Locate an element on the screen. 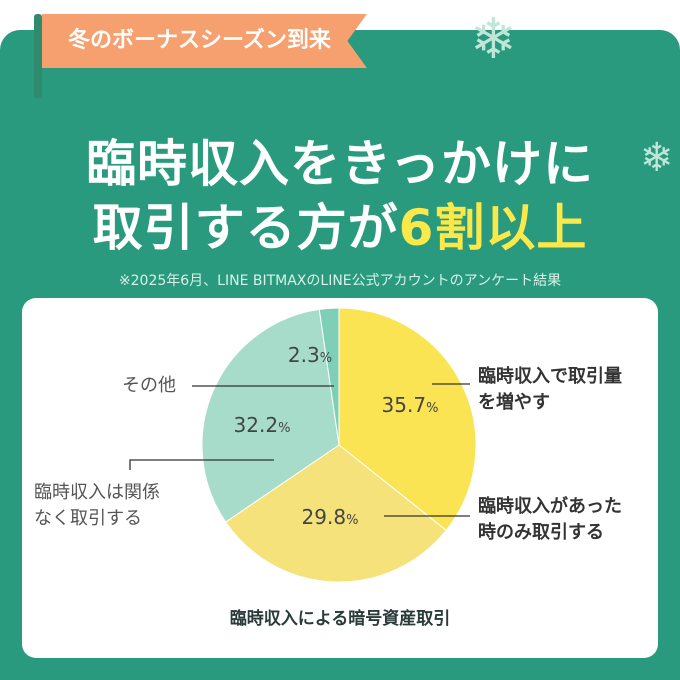  label-increase: 臨時収入で取引量 を増やす is located at coordinates (550, 390).